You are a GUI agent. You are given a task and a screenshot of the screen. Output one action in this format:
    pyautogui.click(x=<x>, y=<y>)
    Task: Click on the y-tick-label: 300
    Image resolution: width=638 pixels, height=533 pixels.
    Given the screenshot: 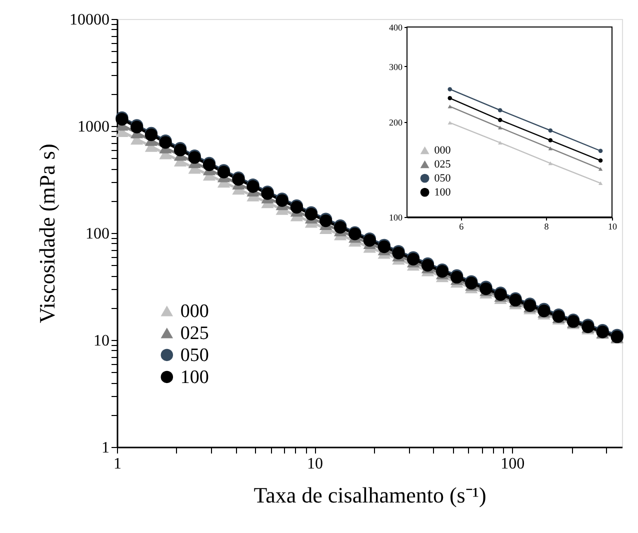 What is the action you would take?
    pyautogui.click(x=396, y=67)
    